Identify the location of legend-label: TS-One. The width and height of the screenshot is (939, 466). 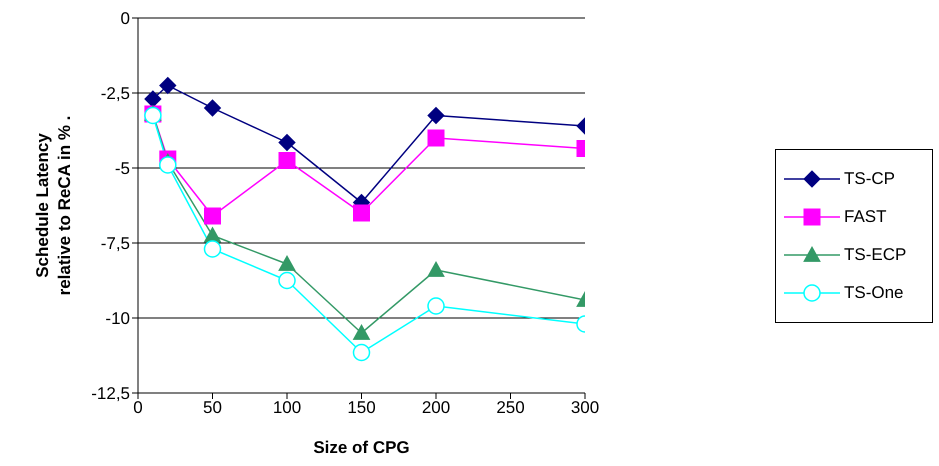
(874, 292).